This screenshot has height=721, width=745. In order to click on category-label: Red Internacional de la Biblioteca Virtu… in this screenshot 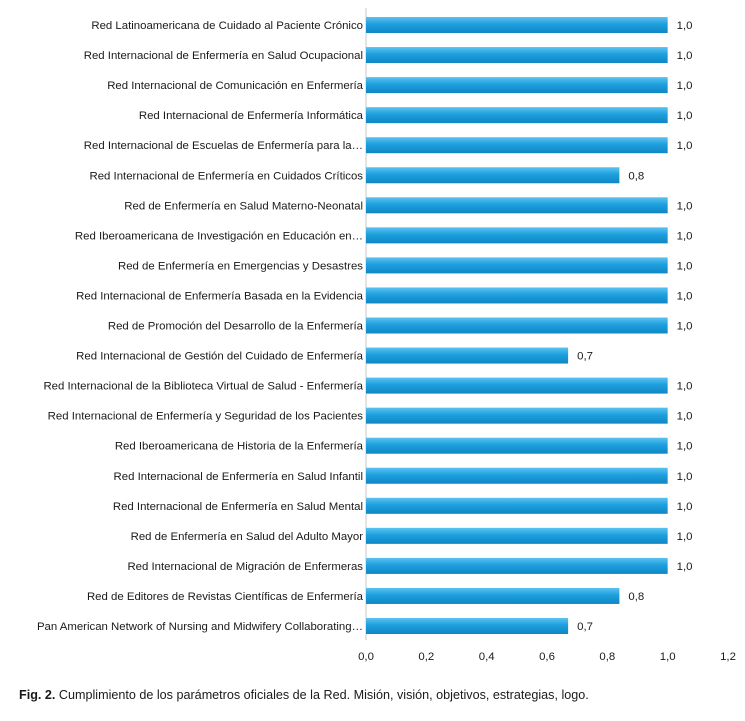, I will do `click(203, 387)`.